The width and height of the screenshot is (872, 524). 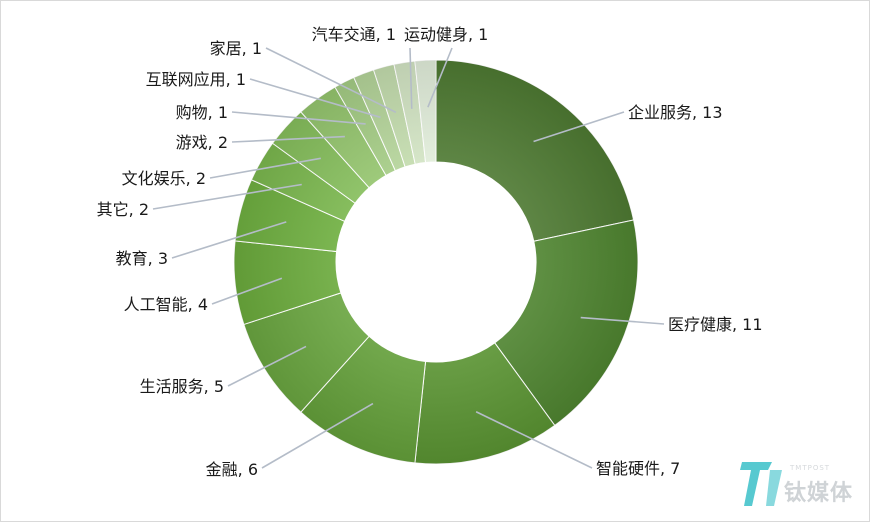 I want to click on data-label-1: 企业服务, 13, so click(x=675, y=112).